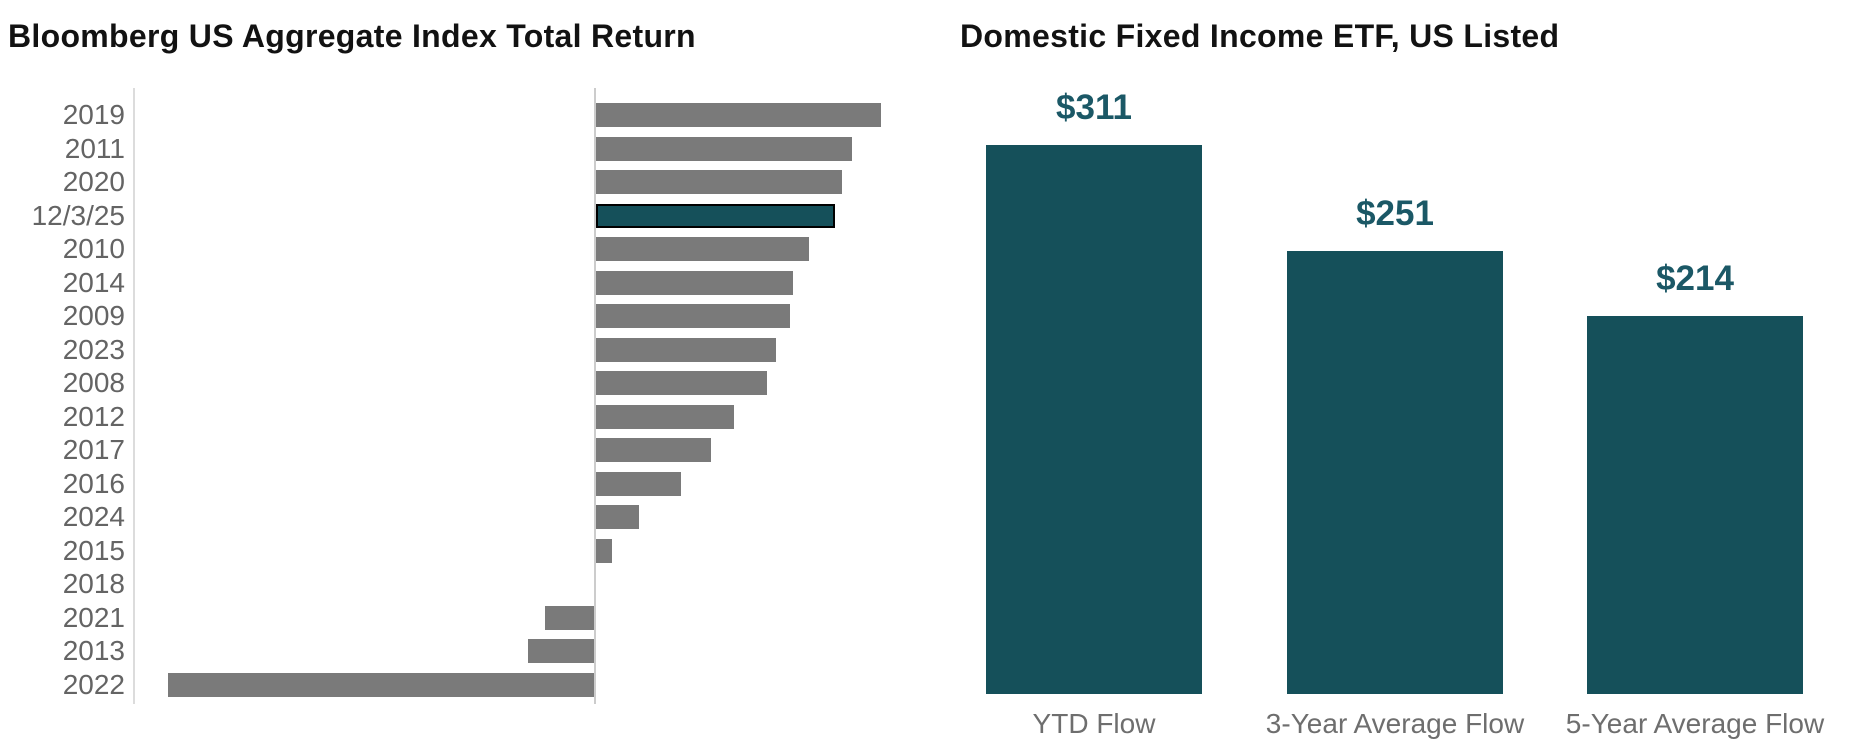 Image resolution: width=1875 pixels, height=750 pixels. Describe the element at coordinates (702, 249) in the screenshot. I see `return-bar-2010` at that location.